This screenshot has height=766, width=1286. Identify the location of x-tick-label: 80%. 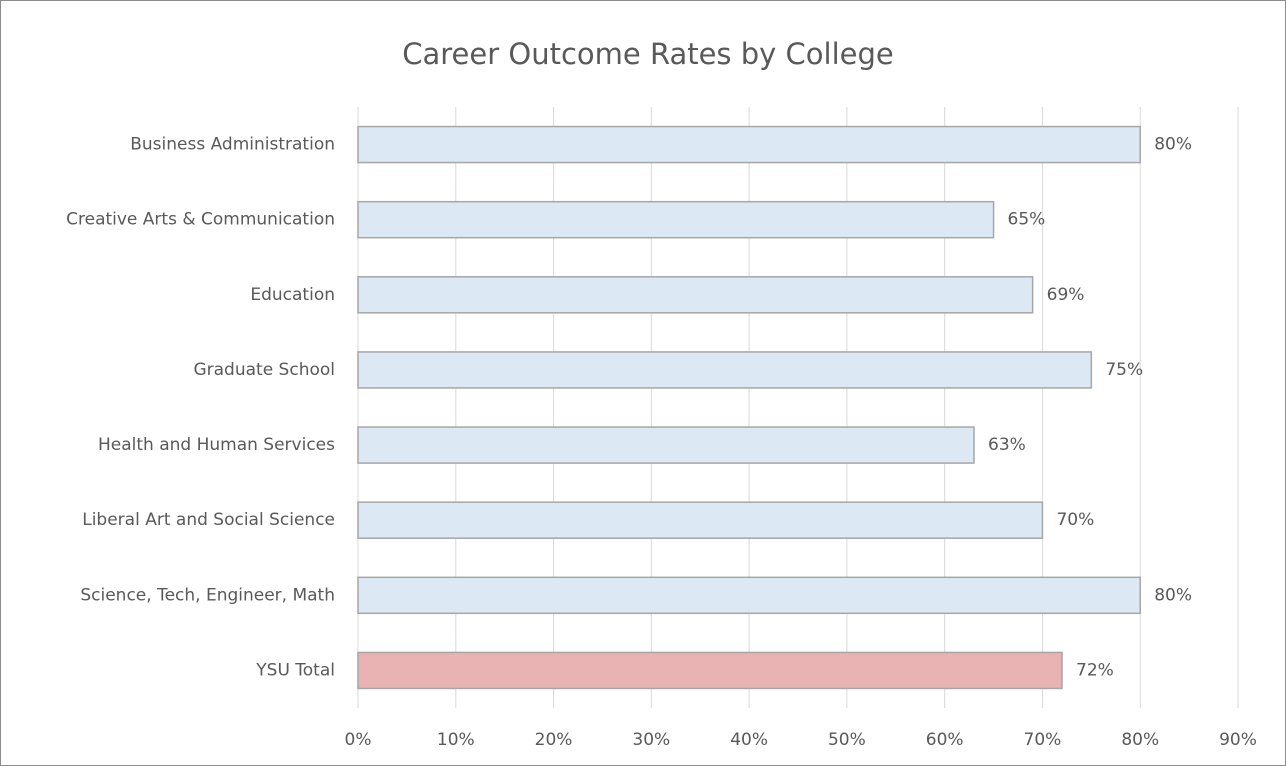
(1140, 740).